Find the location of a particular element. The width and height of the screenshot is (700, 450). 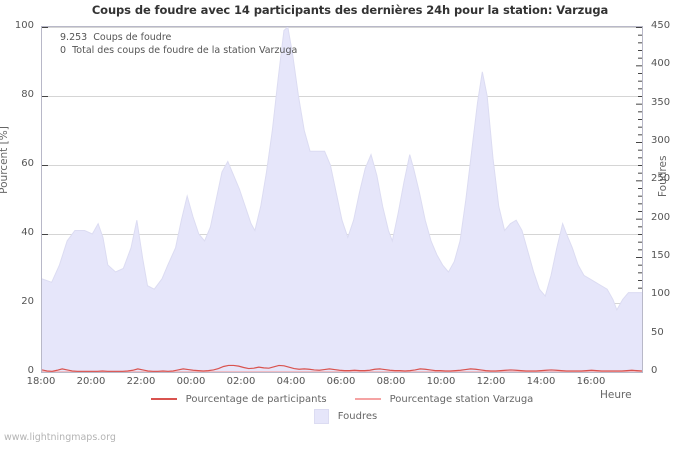

annotation-1-label: Coups de foudre is located at coordinates (132, 37).